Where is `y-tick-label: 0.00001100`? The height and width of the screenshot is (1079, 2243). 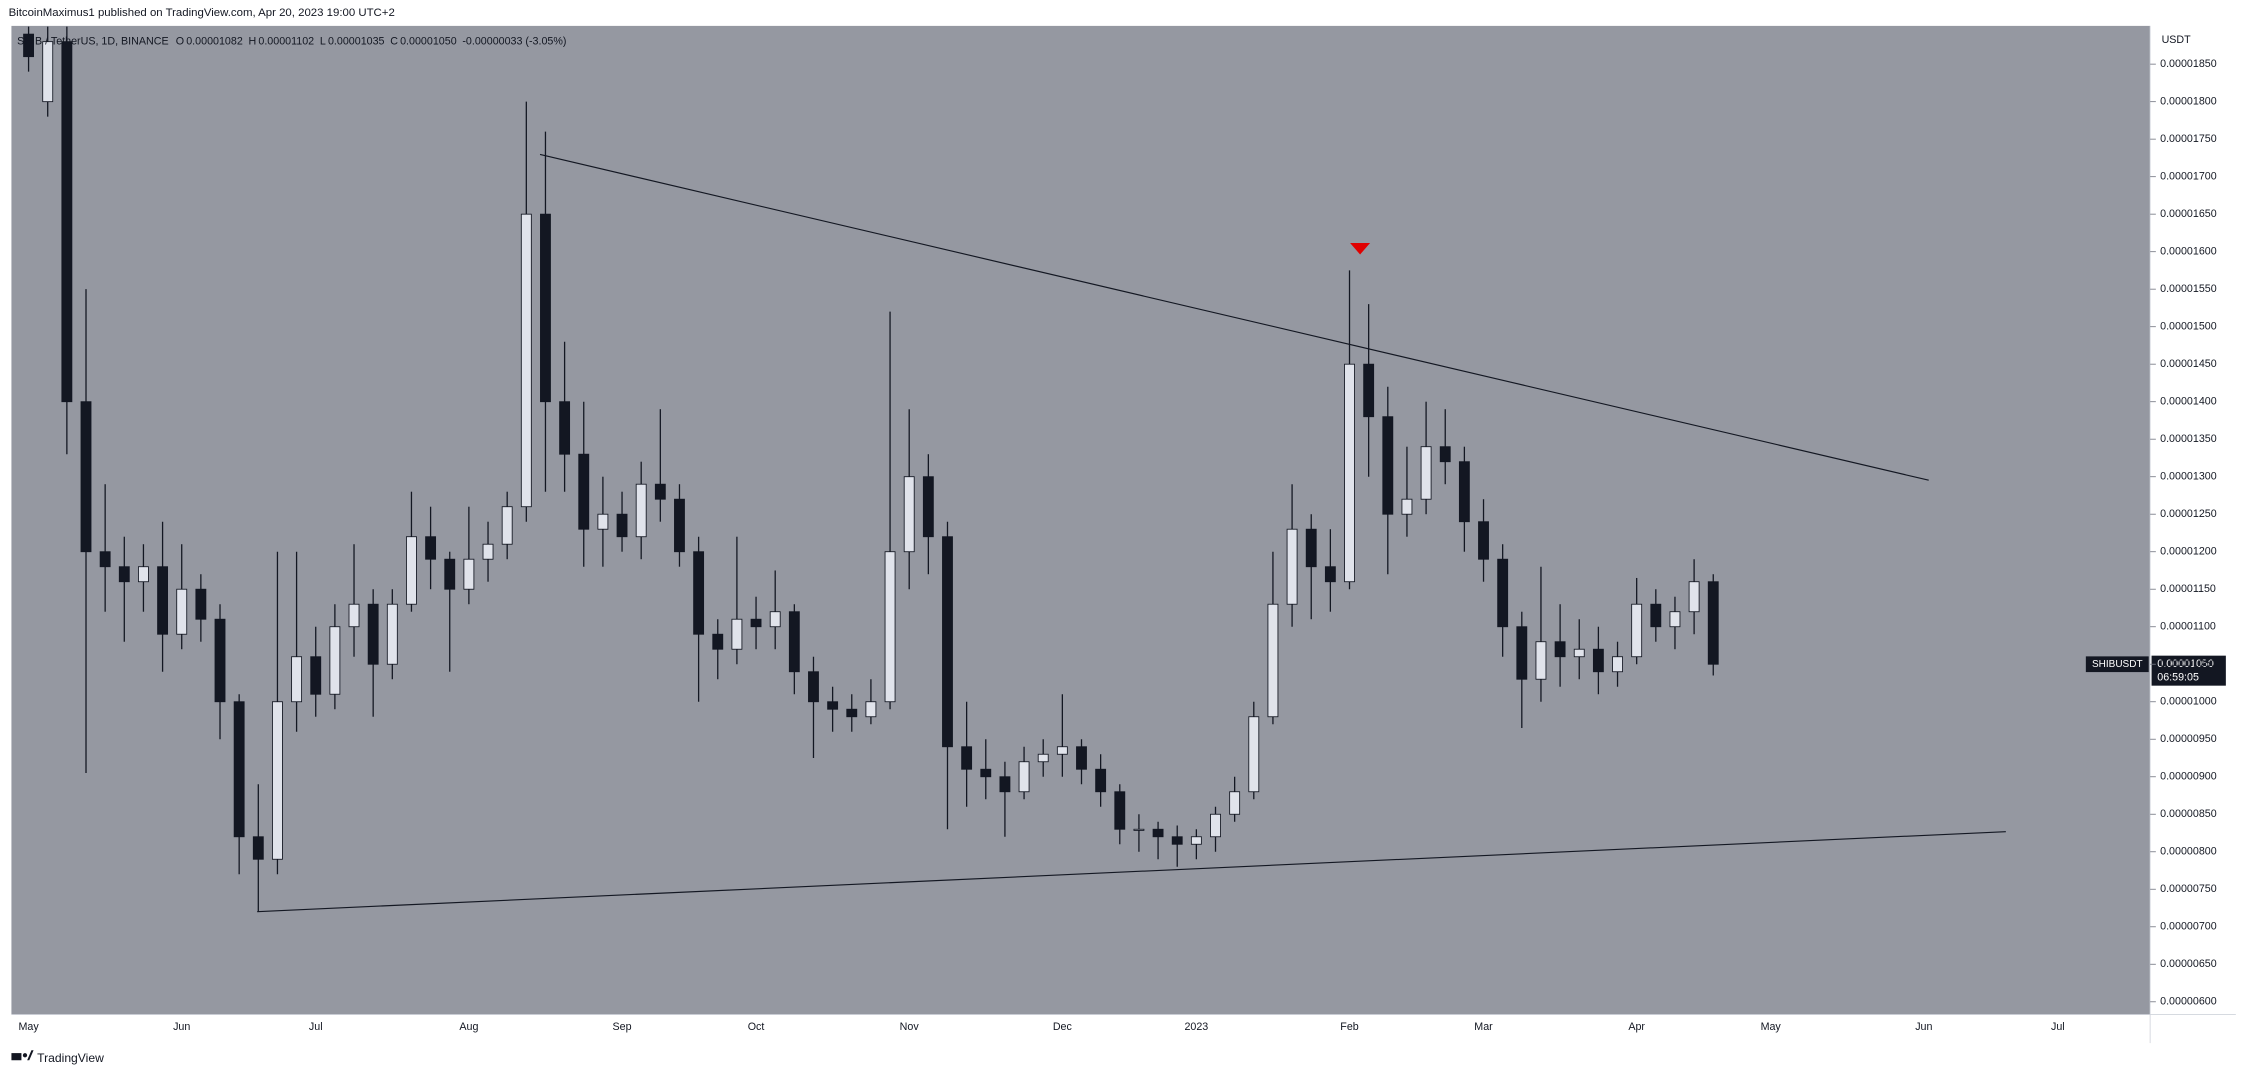
y-tick-label: 0.00001100 is located at coordinates (2188, 627).